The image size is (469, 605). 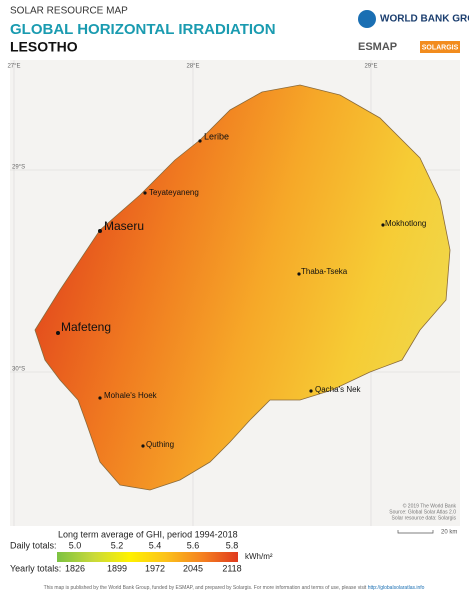 I want to click on color-bar, so click(x=147, y=557).